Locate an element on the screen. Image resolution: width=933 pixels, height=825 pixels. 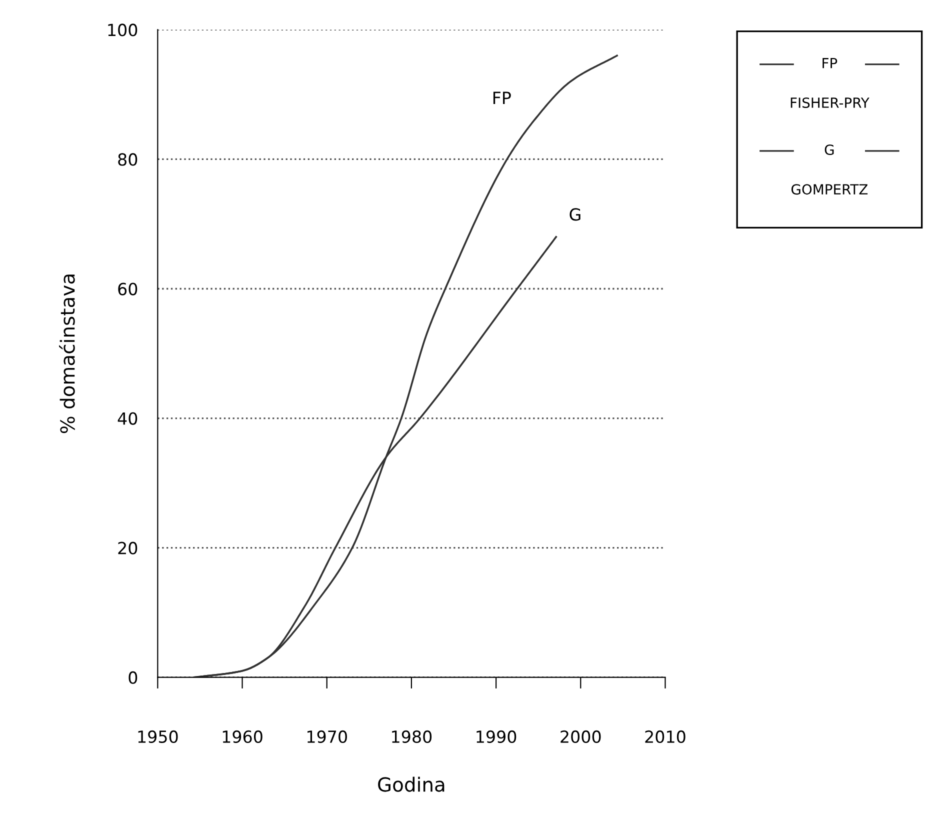
text: FISHER-PRY is located at coordinates (830, 102).